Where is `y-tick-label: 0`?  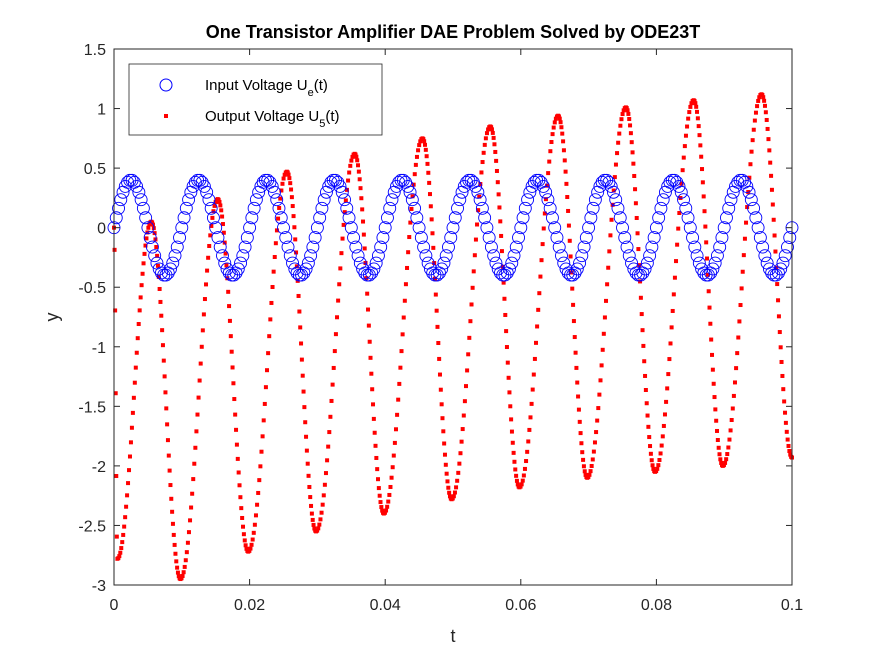
y-tick-label: 0 is located at coordinates (101, 229).